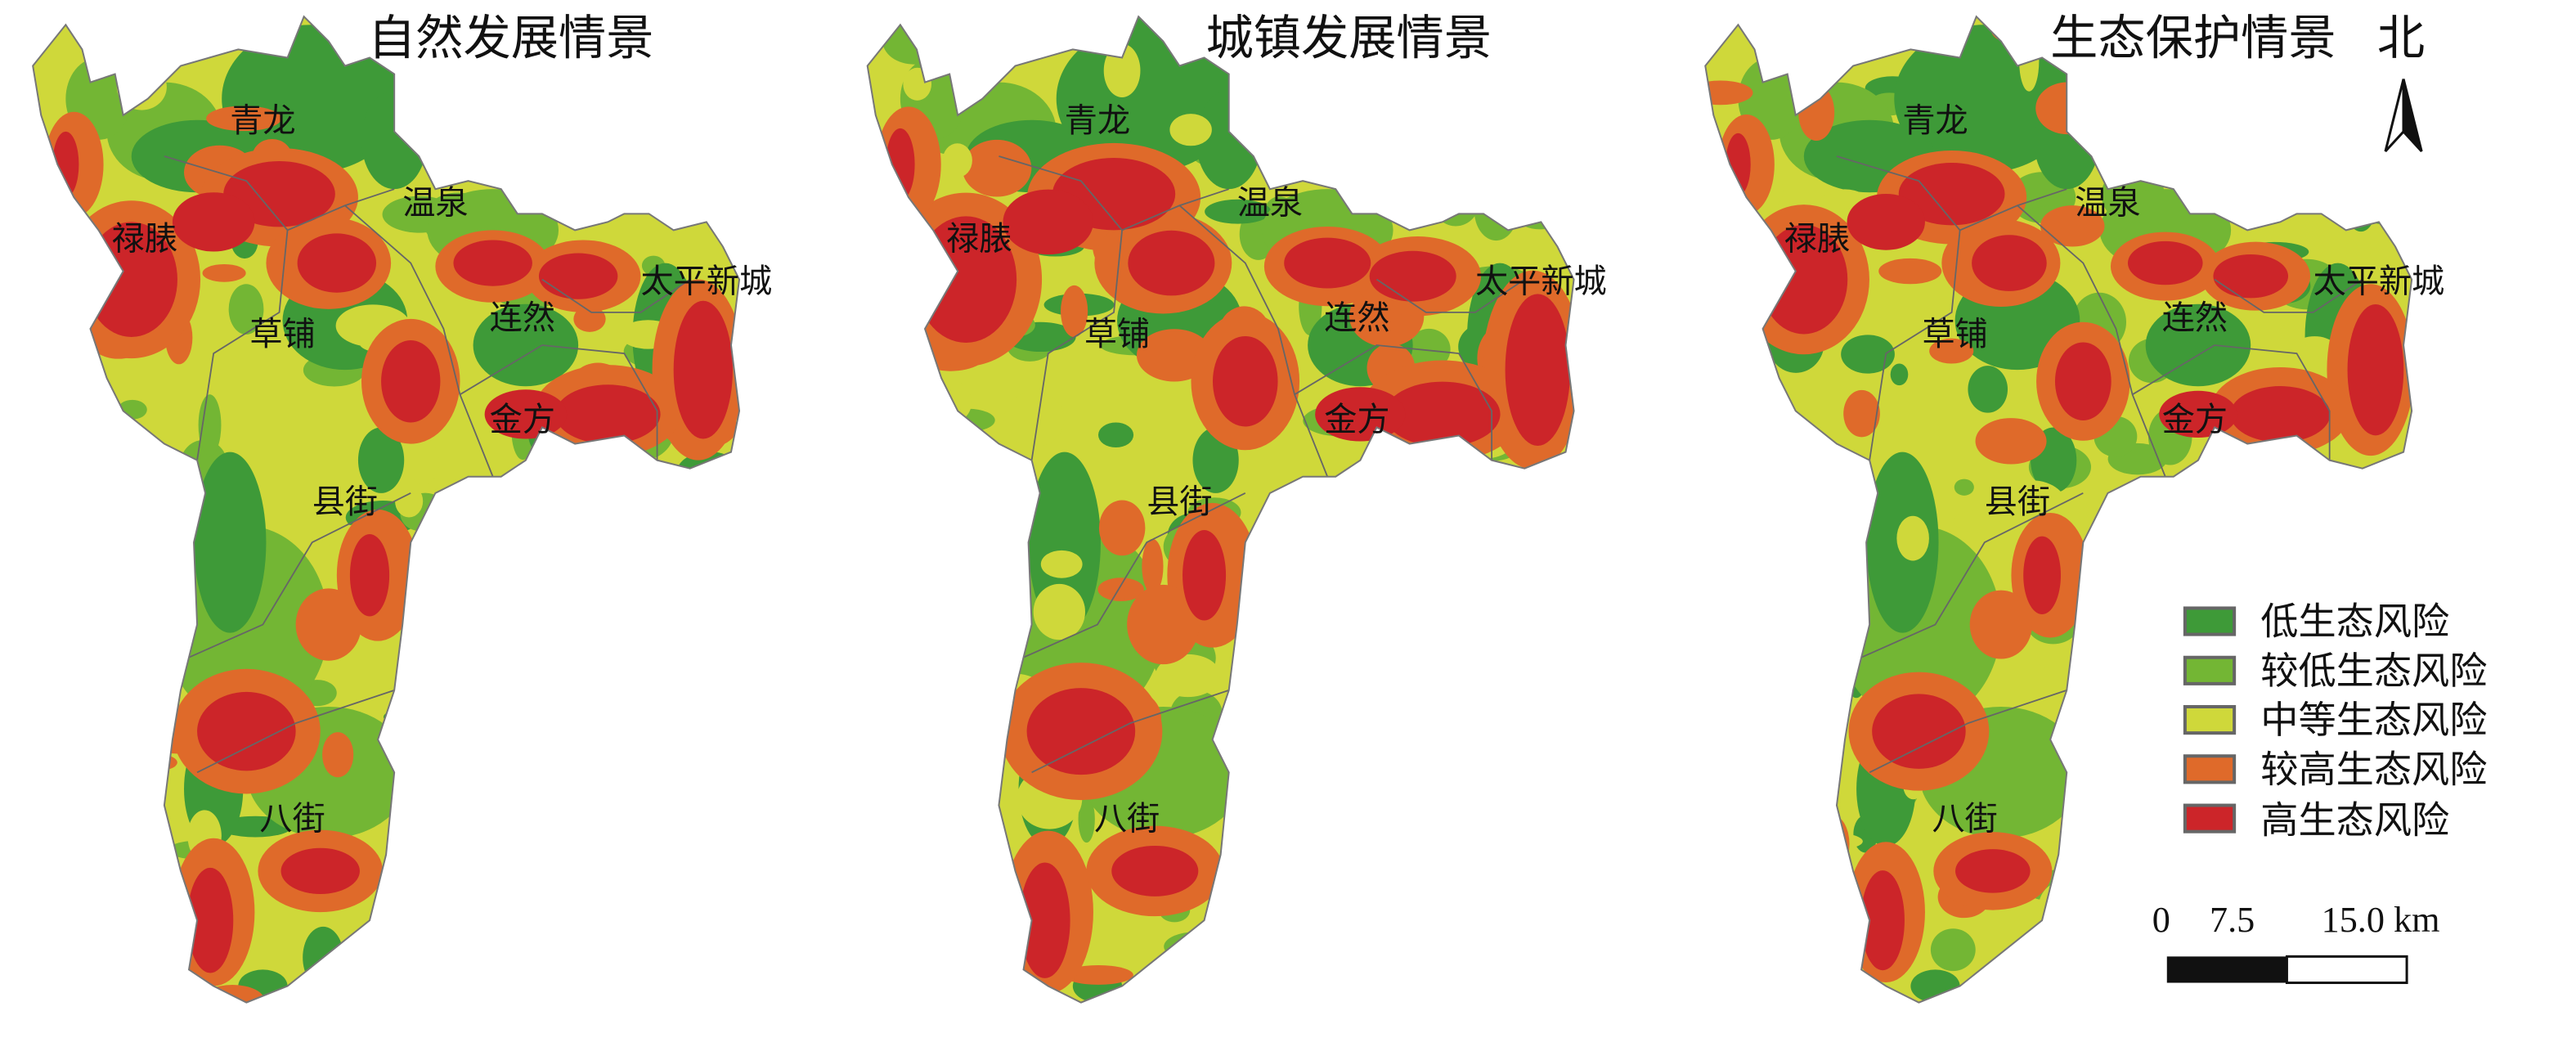  I want to click on legend-label: 低生态风险, so click(2354, 622).